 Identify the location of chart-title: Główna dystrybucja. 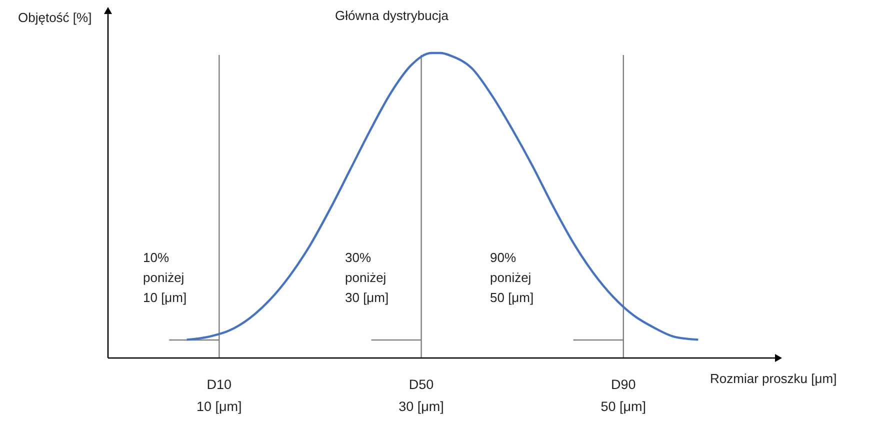
(392, 15).